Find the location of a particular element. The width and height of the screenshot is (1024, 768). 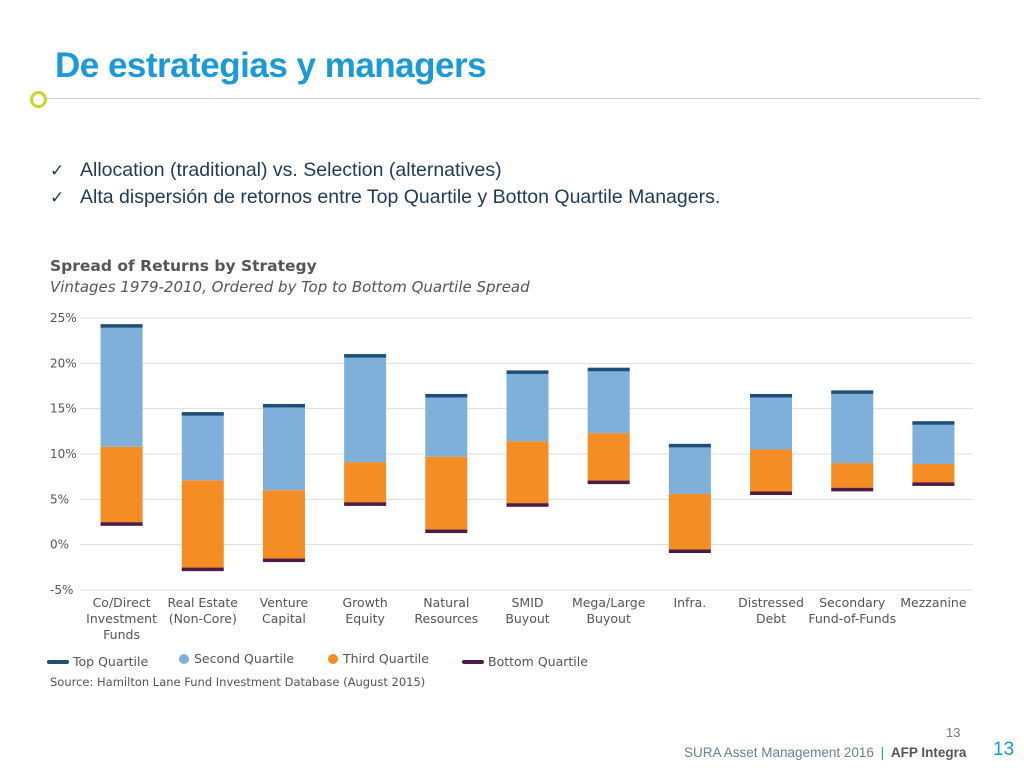

x-category-label: Resources is located at coordinates (446, 618).